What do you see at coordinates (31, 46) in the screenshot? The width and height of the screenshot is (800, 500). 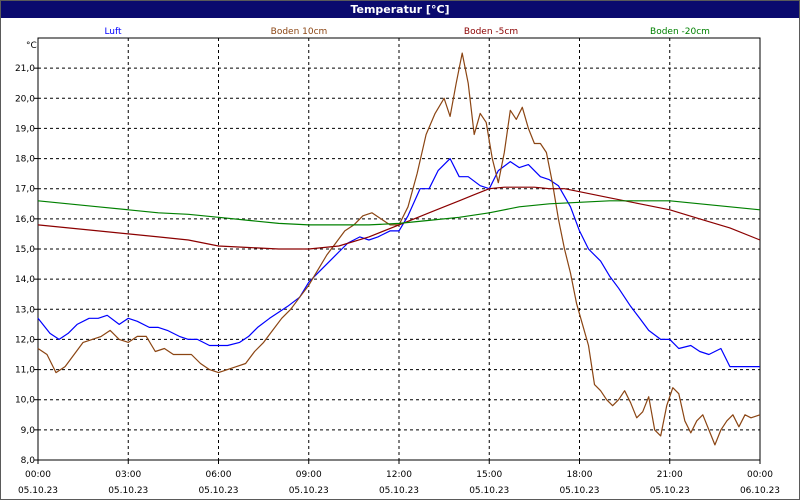 I see `y-axis-label: °C` at bounding box center [31, 46].